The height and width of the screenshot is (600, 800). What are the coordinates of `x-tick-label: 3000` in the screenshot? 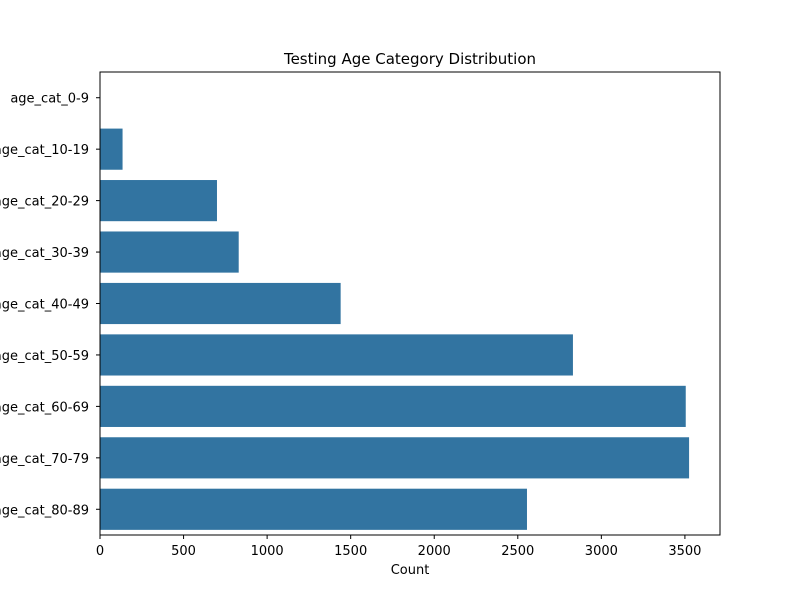 It's located at (601, 551).